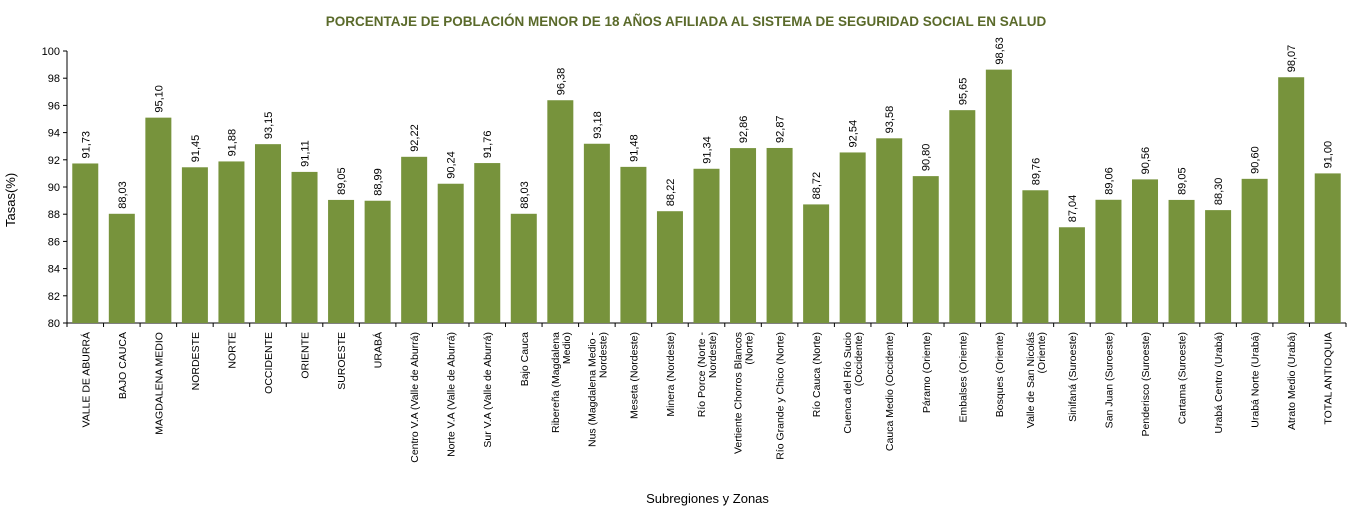 The image size is (1372, 513). I want to click on category-label: NORTE, so click(232, 350).